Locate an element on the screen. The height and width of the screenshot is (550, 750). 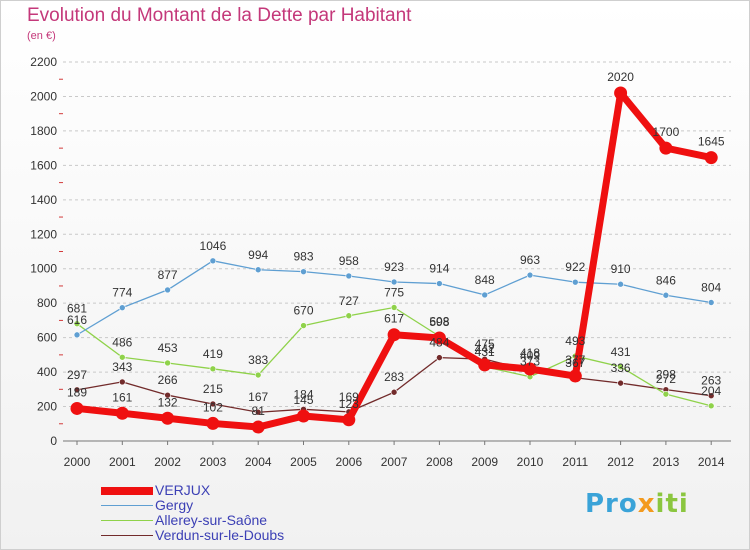
x-tick-label: 2014 is located at coordinates (711, 462).